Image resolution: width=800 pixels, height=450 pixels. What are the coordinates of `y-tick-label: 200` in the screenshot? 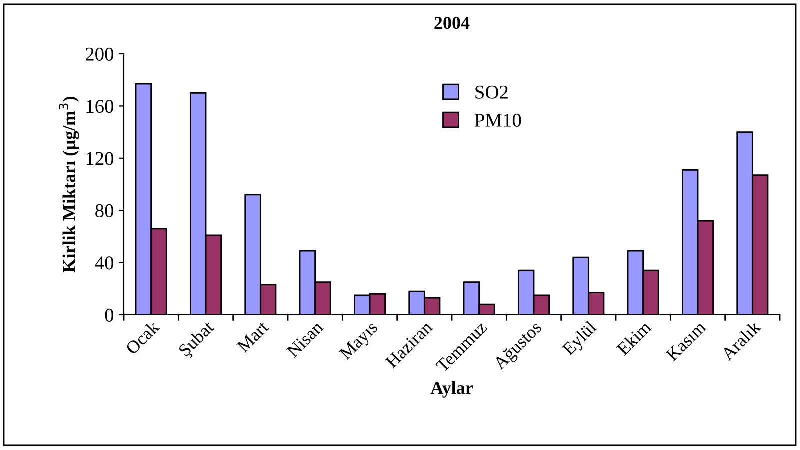 It's located at (100, 54).